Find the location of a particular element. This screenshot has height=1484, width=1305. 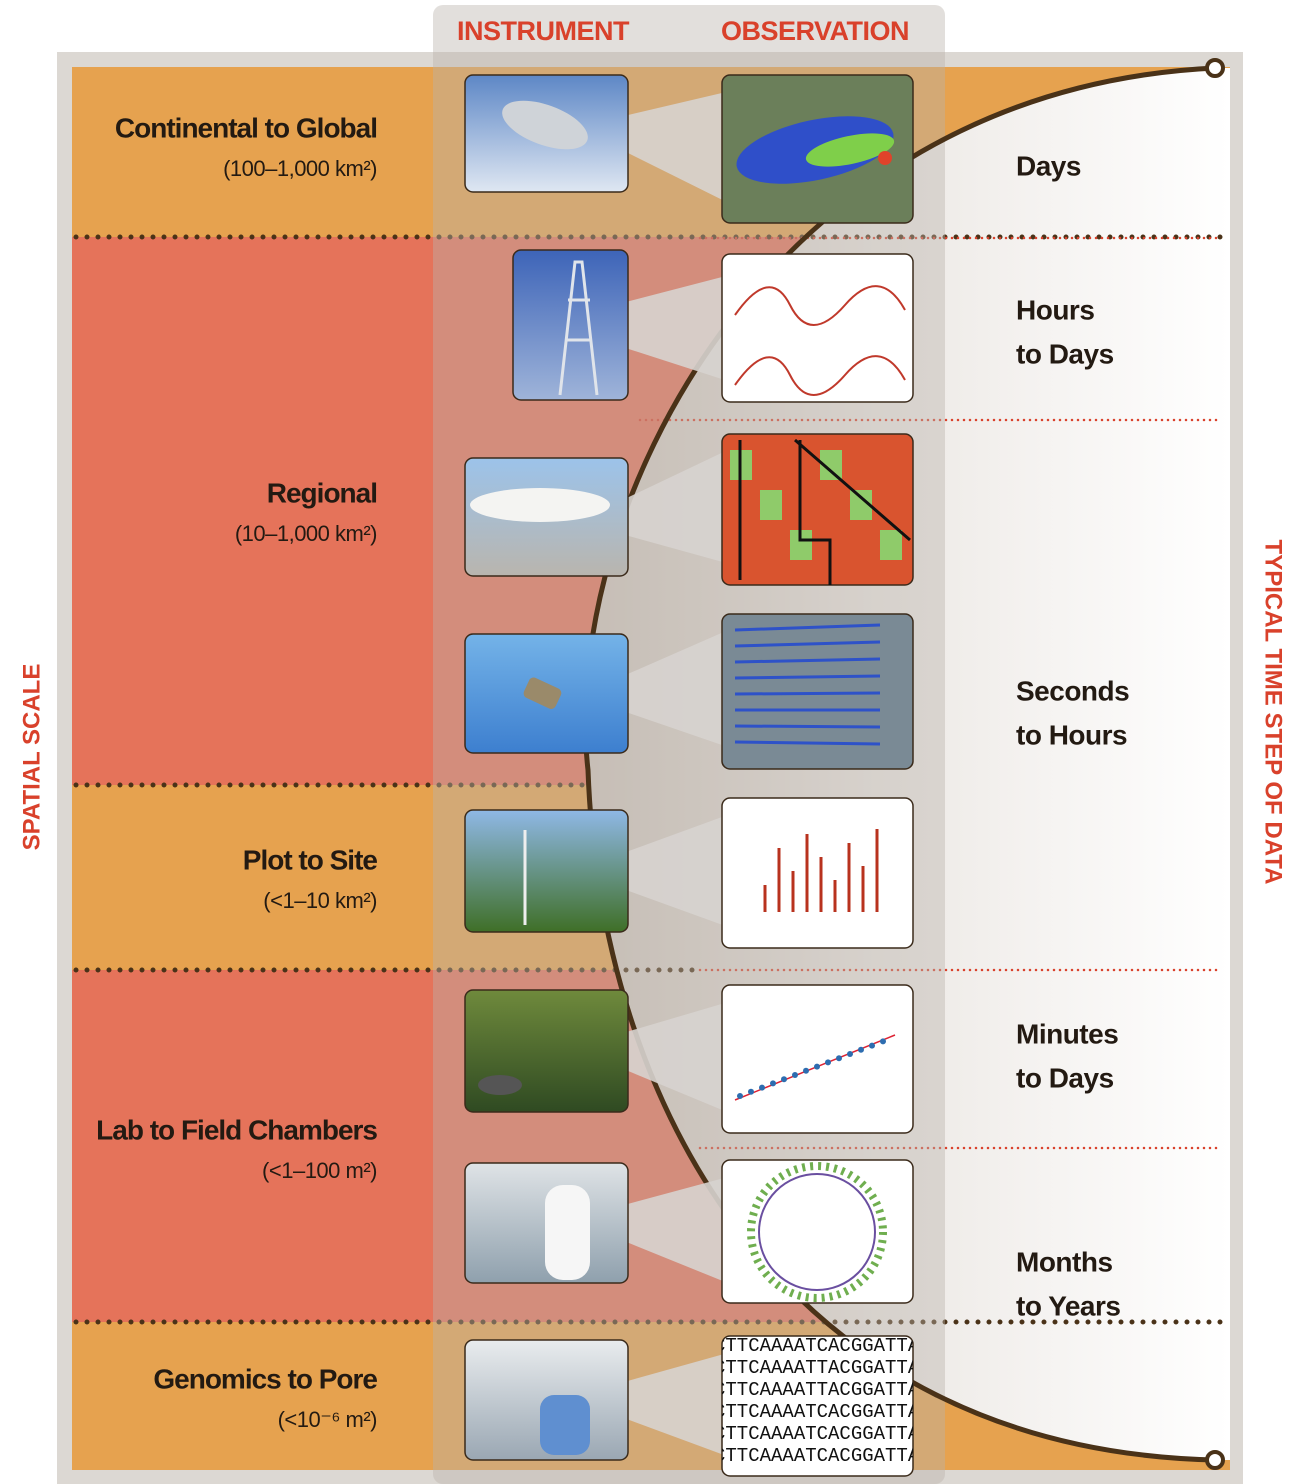

time-step-label: Seconds is located at coordinates (1072, 690).